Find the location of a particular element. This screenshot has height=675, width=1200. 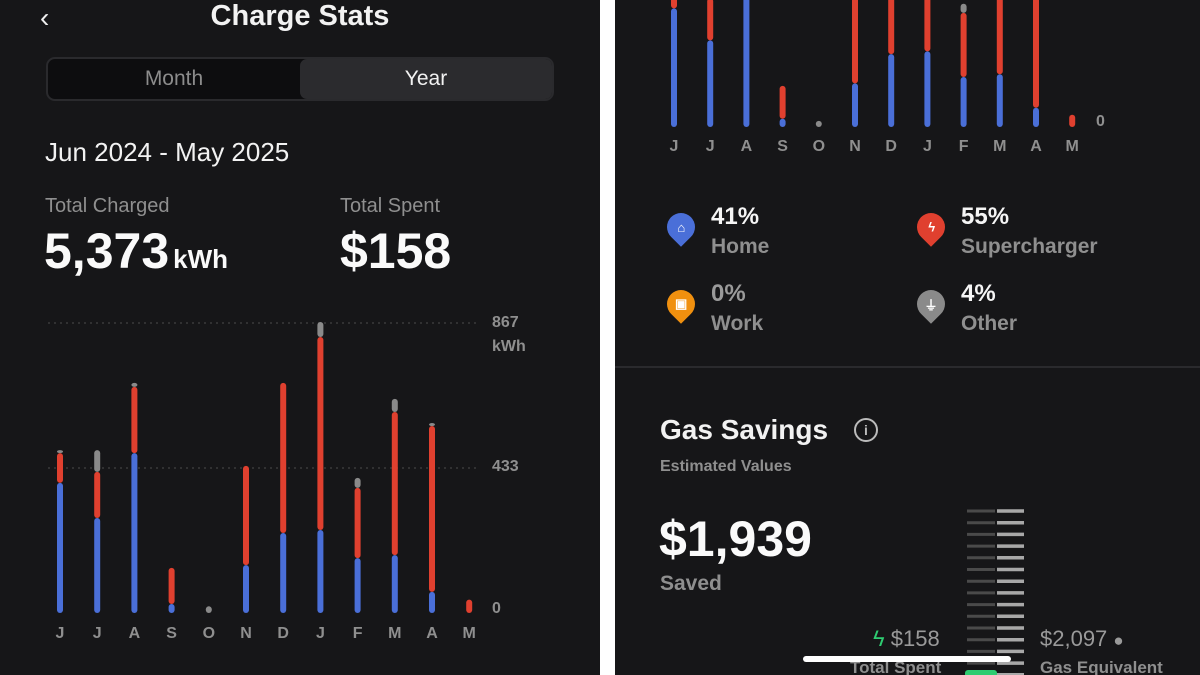

info-icon: i is located at coordinates (866, 430).